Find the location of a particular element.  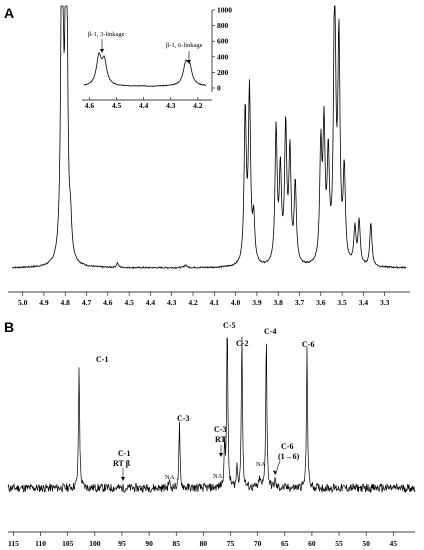

panel-a-label: A is located at coordinates (9, 13).